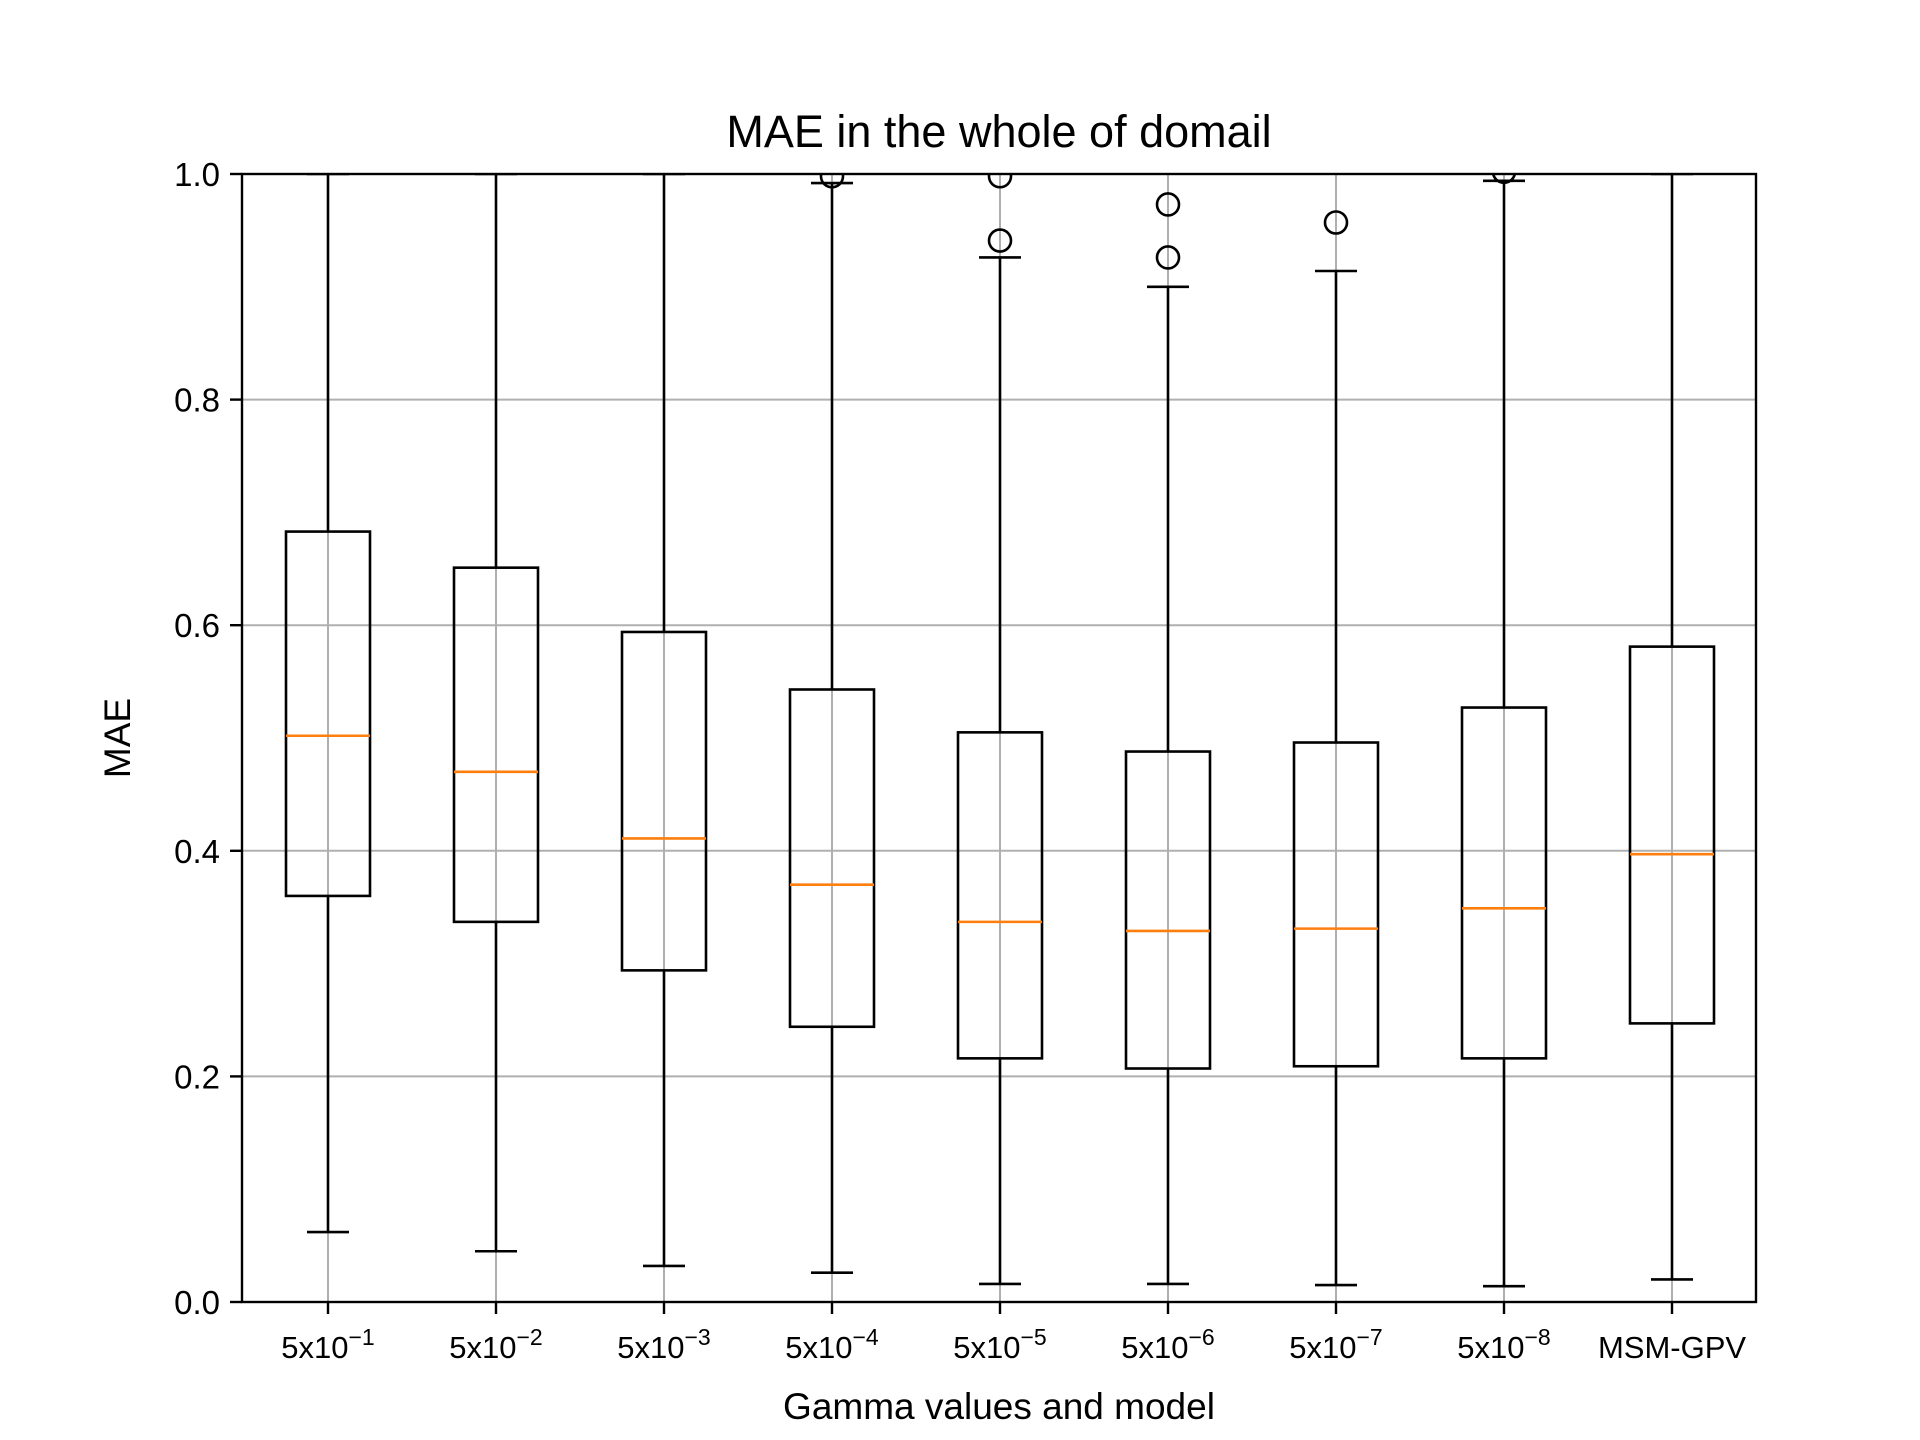 The image size is (1920, 1440). What do you see at coordinates (1335, 1344) in the screenshot?
I see `x-tick-label: 5x10⁻⁷` at bounding box center [1335, 1344].